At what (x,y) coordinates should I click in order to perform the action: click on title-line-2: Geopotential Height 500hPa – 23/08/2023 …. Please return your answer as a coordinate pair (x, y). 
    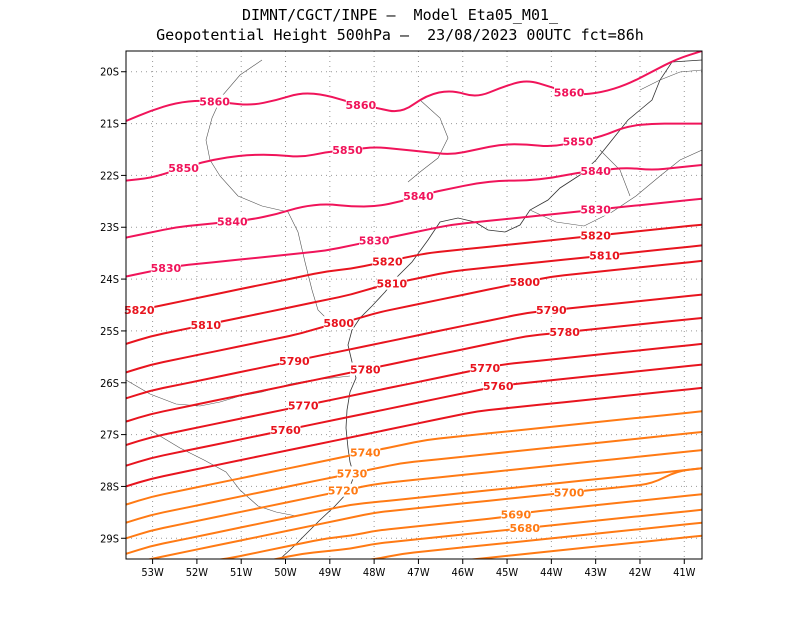
    Looking at the image, I should click on (400, 35).